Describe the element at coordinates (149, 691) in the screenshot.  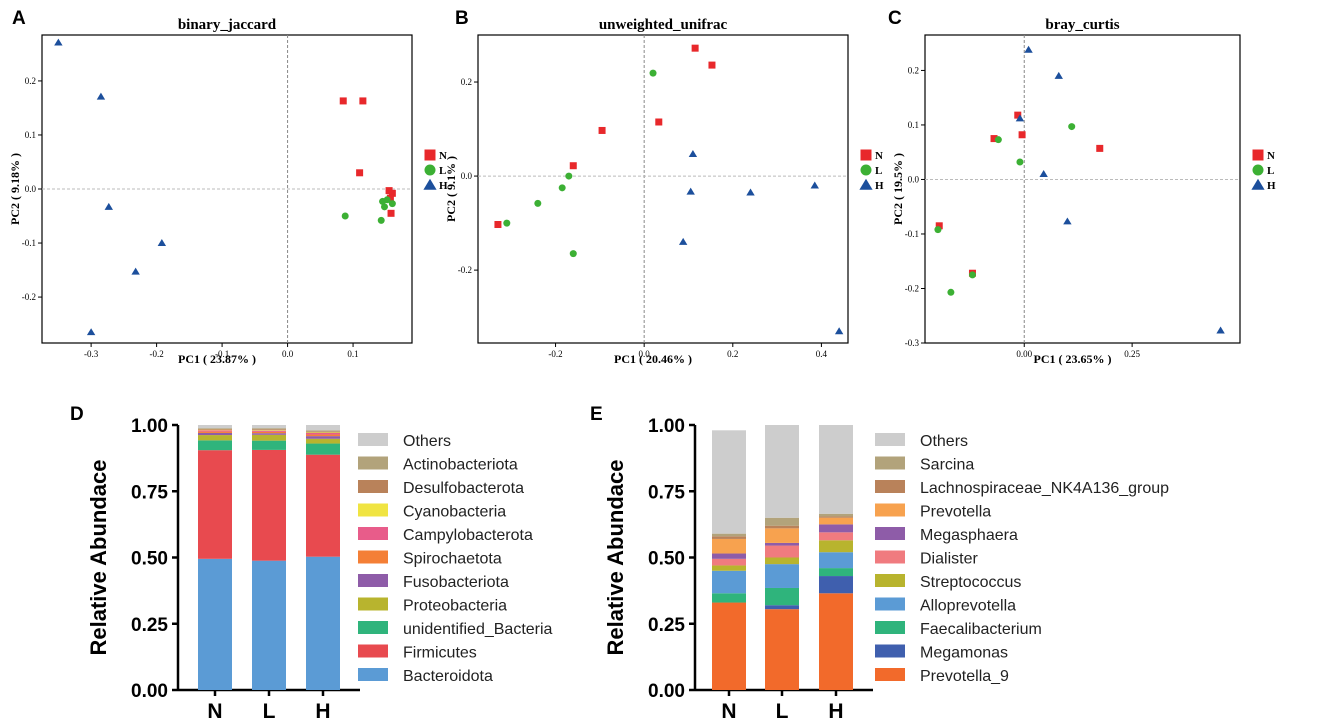
I see `y-tick-label: 0.00` at that location.